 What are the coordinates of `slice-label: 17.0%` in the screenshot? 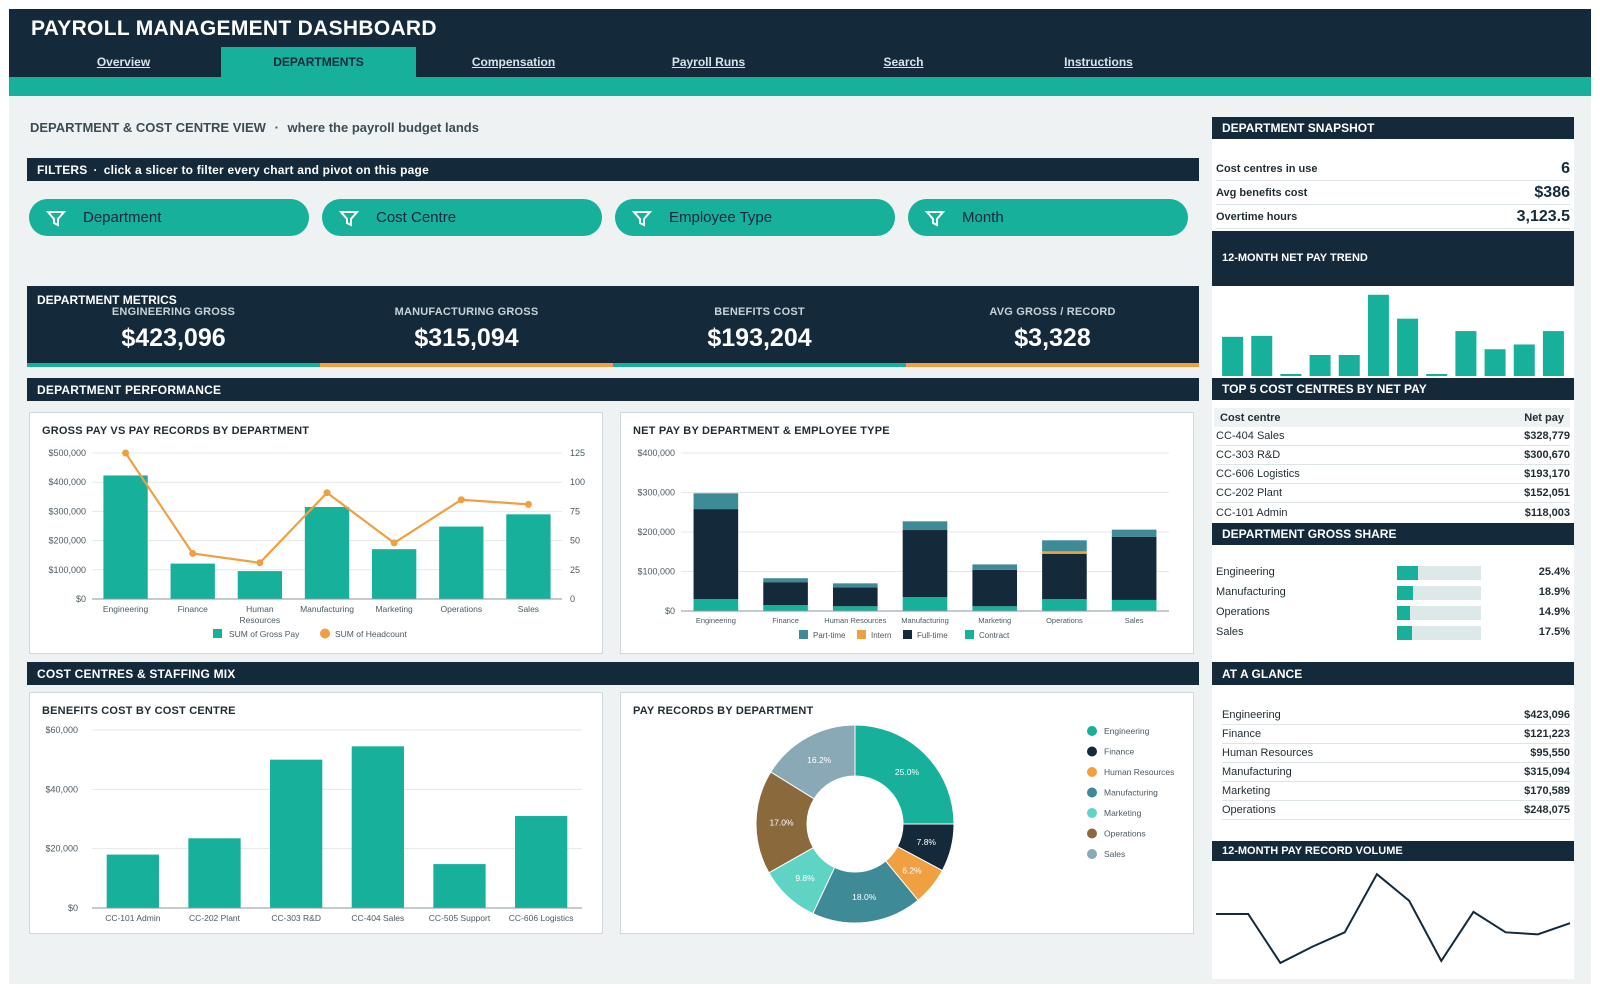 It's located at (781, 823).